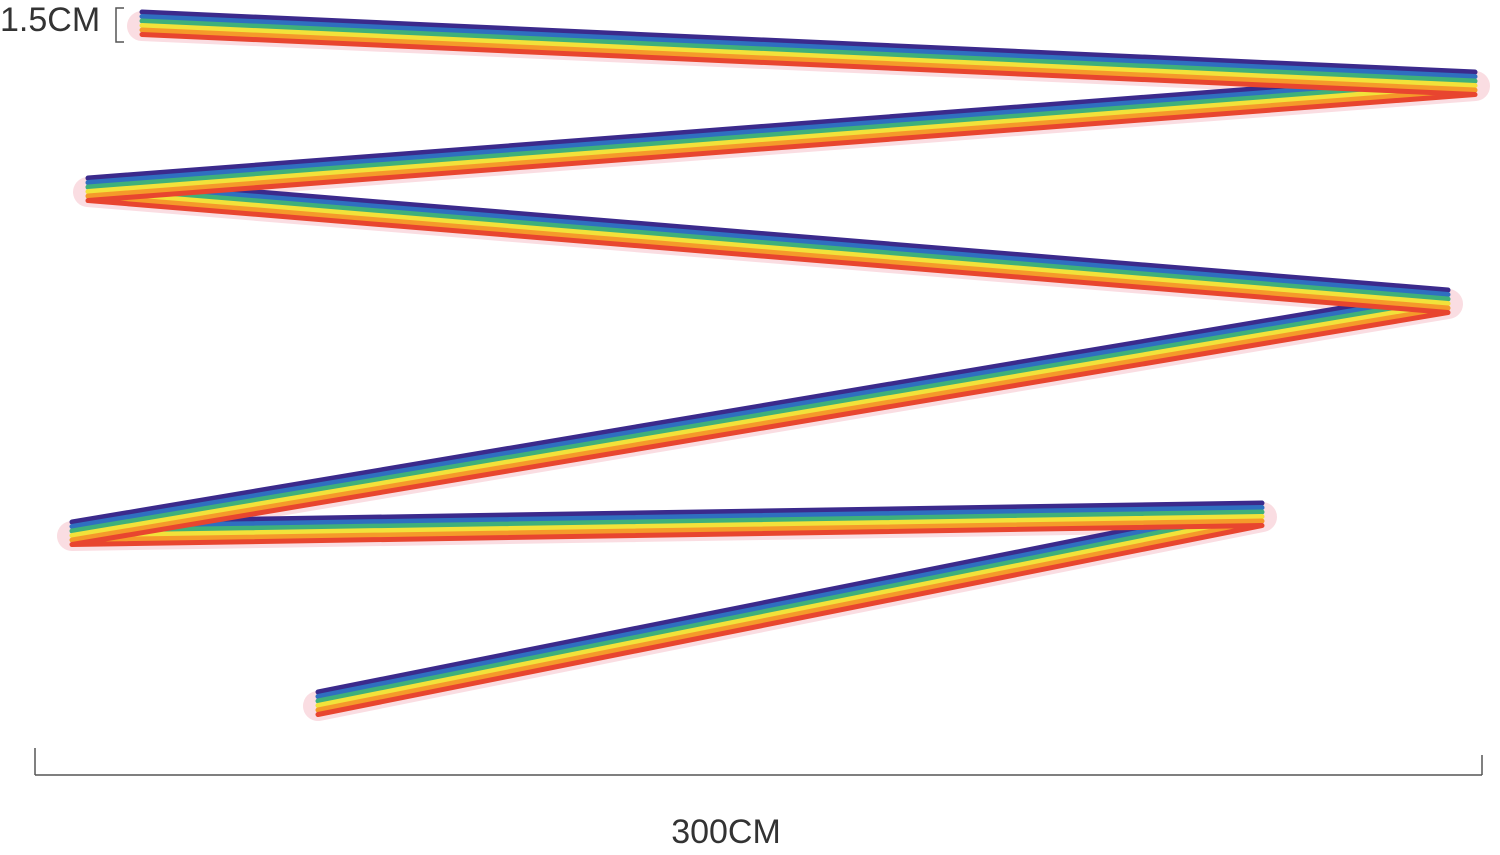  I want to click on width-bracket, so click(119, 25).